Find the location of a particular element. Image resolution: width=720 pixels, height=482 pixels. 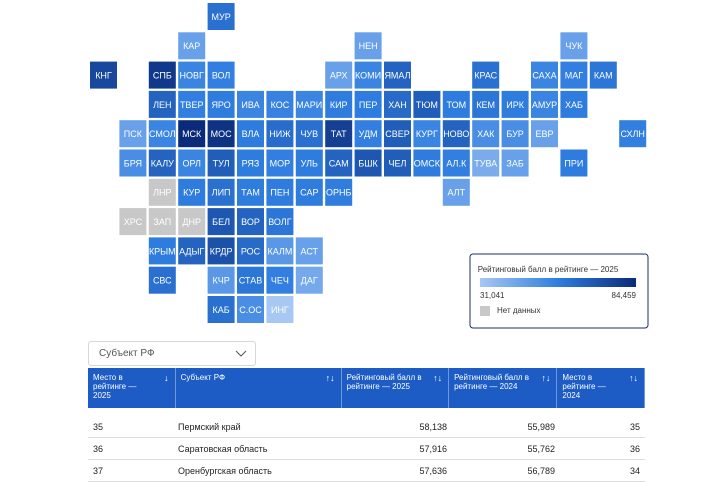

region-label: ИНГ is located at coordinates (280, 310).